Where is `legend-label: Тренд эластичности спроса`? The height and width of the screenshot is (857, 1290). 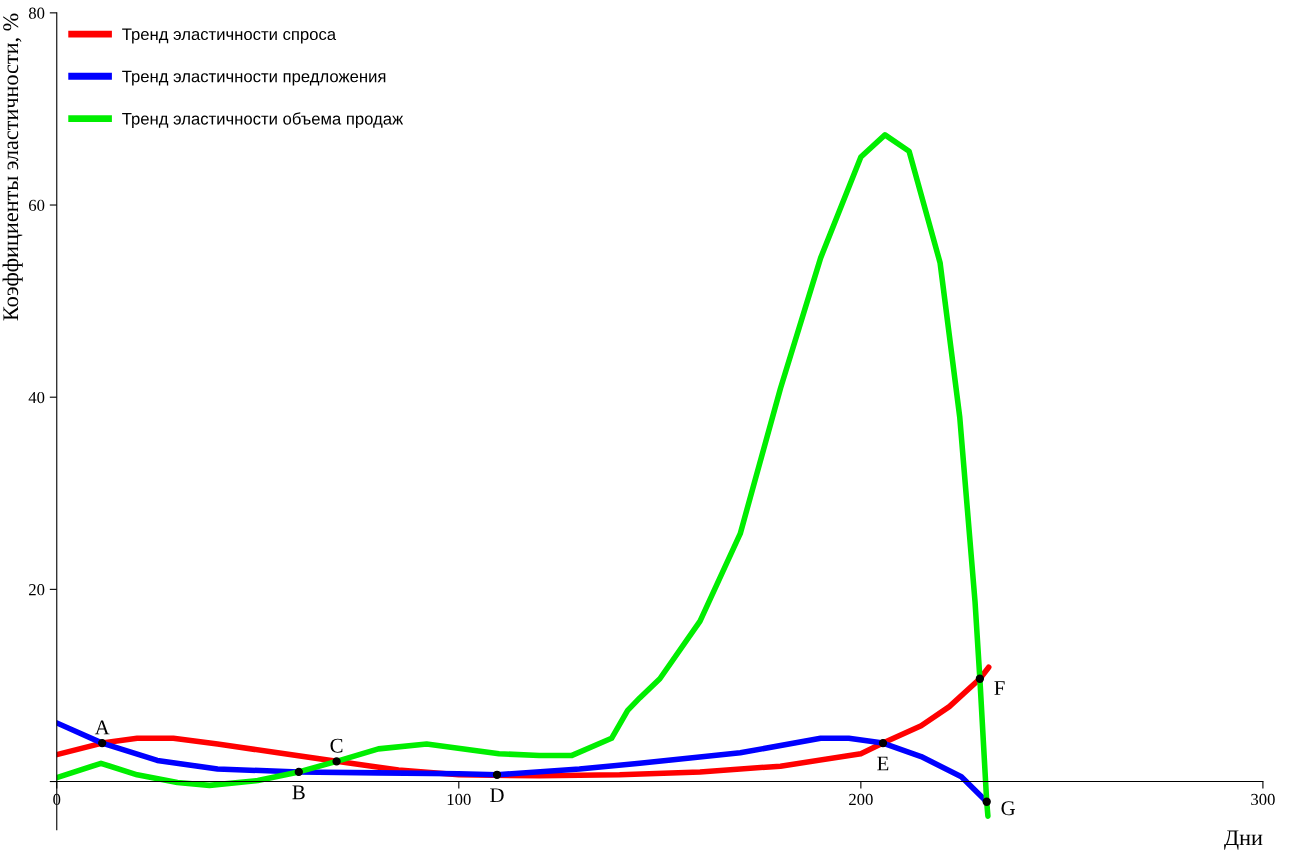 legend-label: Тренд эластичности спроса is located at coordinates (229, 36).